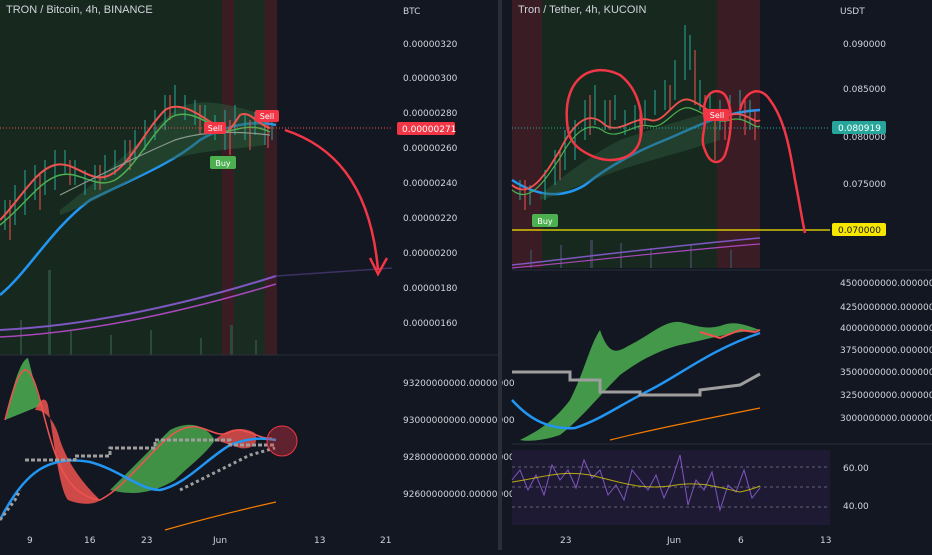 This screenshot has width=932, height=555. I want to click on svg-text: 16, so click(90, 541).